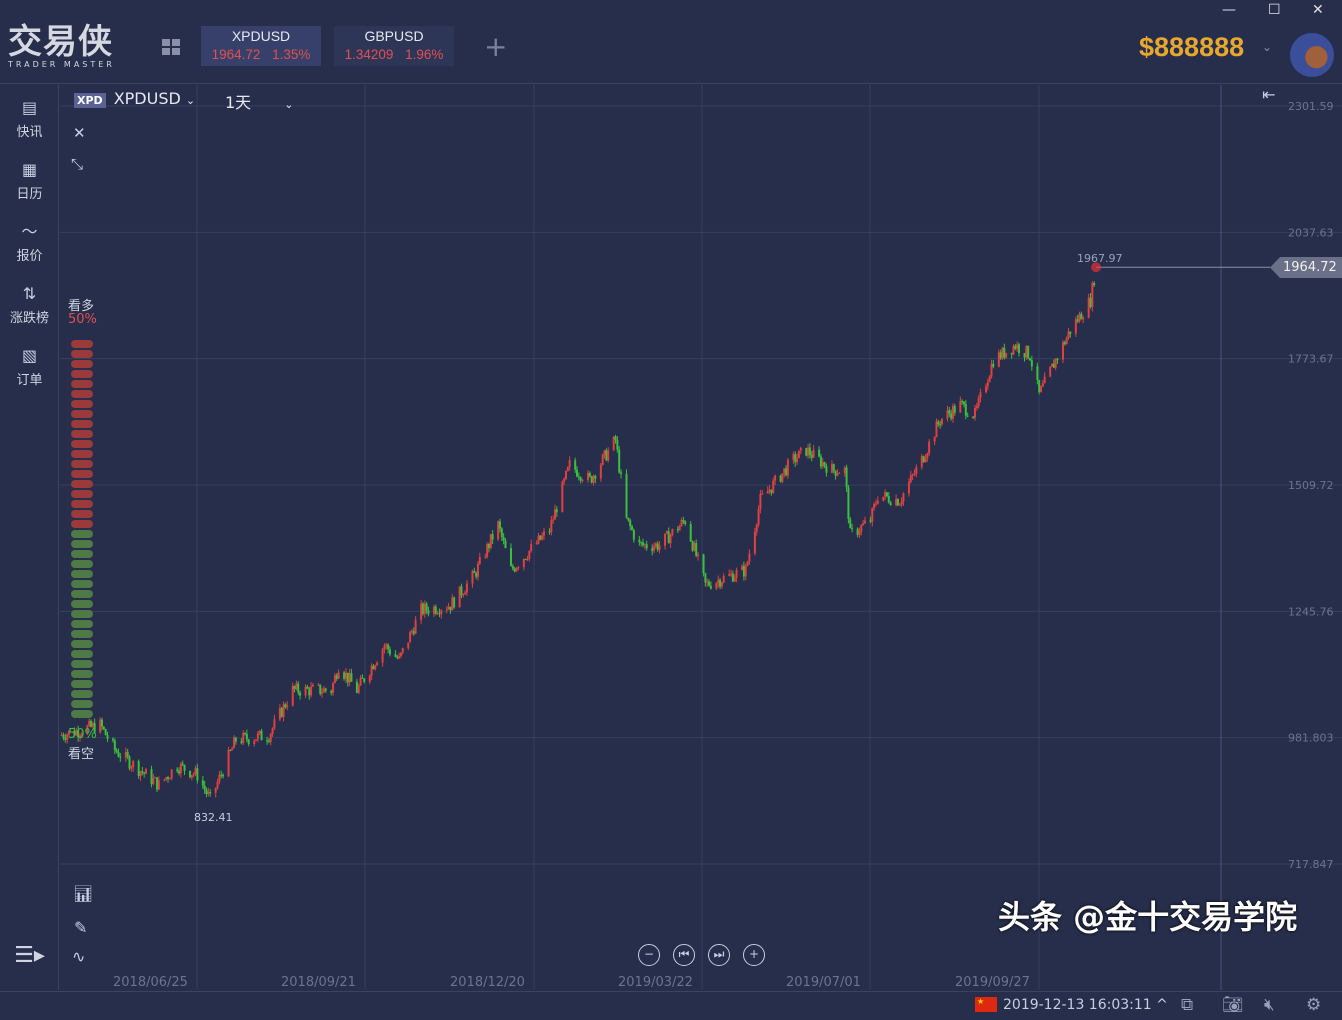 This screenshot has height=1020, width=1342. Describe the element at coordinates (82, 414) in the screenshot. I see `bull-segment` at that location.